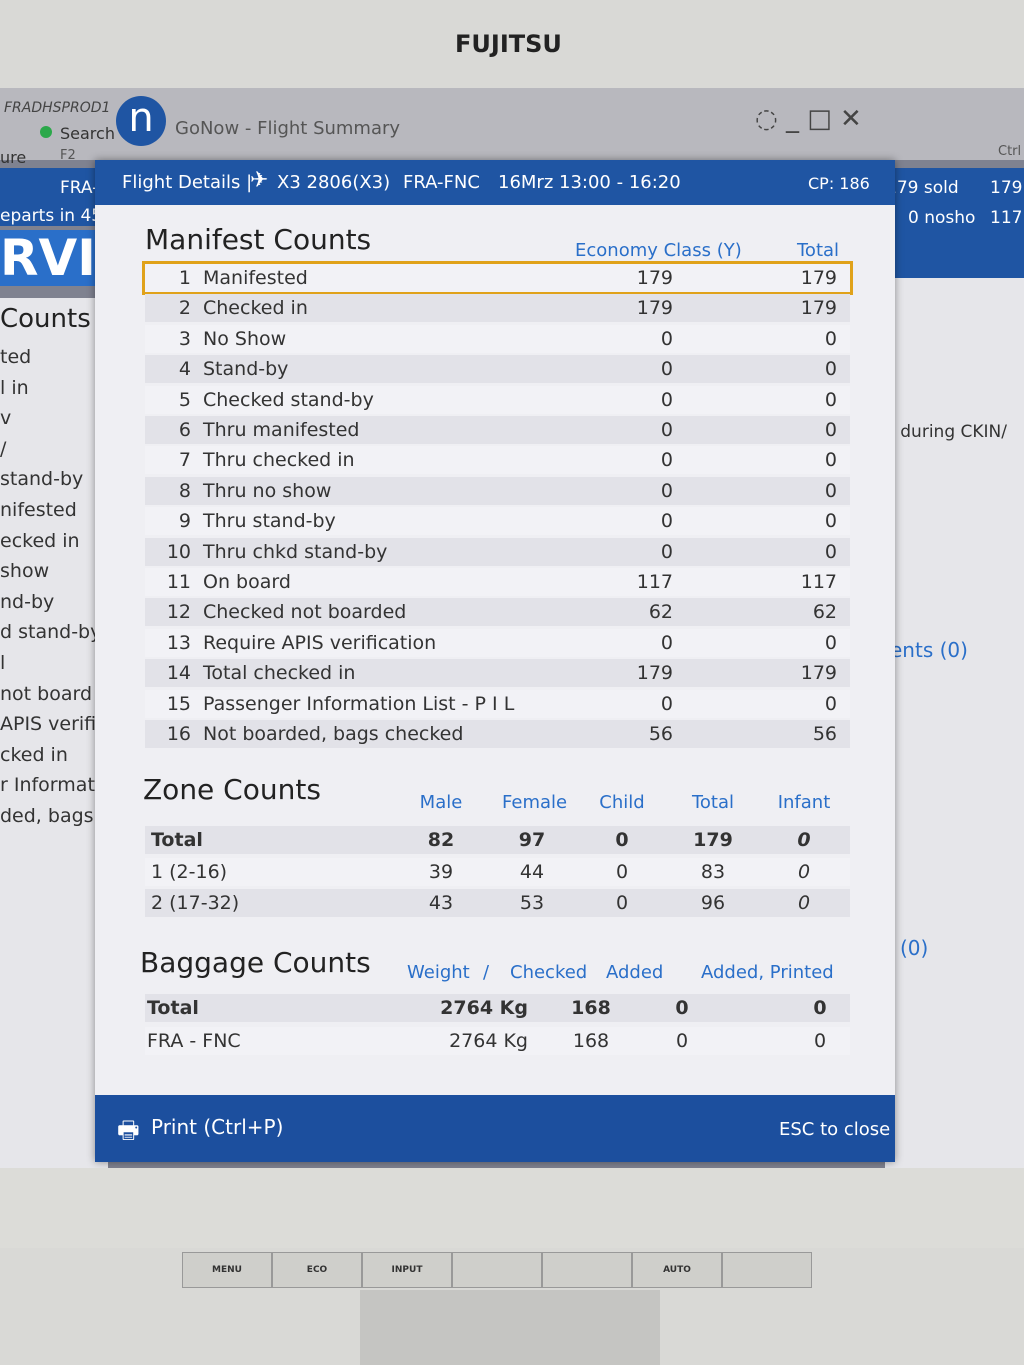 Image resolution: width=1024 pixels, height=1365 pixels. What do you see at coordinates (497, 840) in the screenshot?
I see `zone-row: Total 82 97 0 179 0` at bounding box center [497, 840].